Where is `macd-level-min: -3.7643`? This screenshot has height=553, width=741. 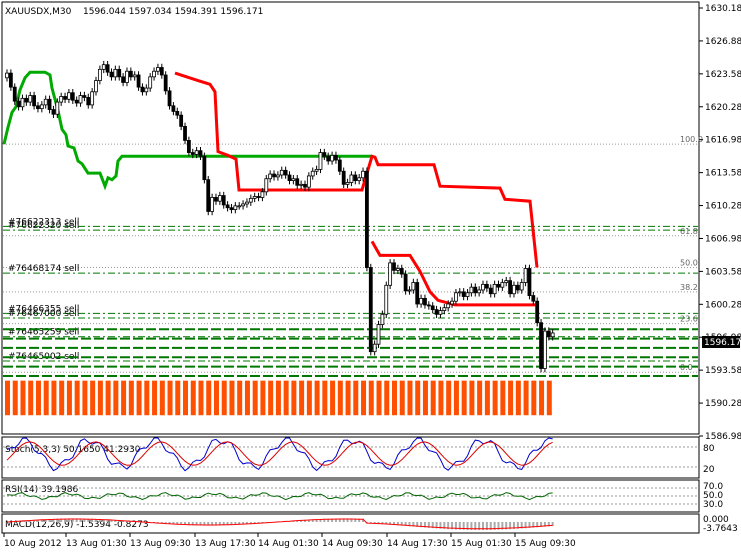
macd-level-min: -3.7643 is located at coordinates (720, 529).